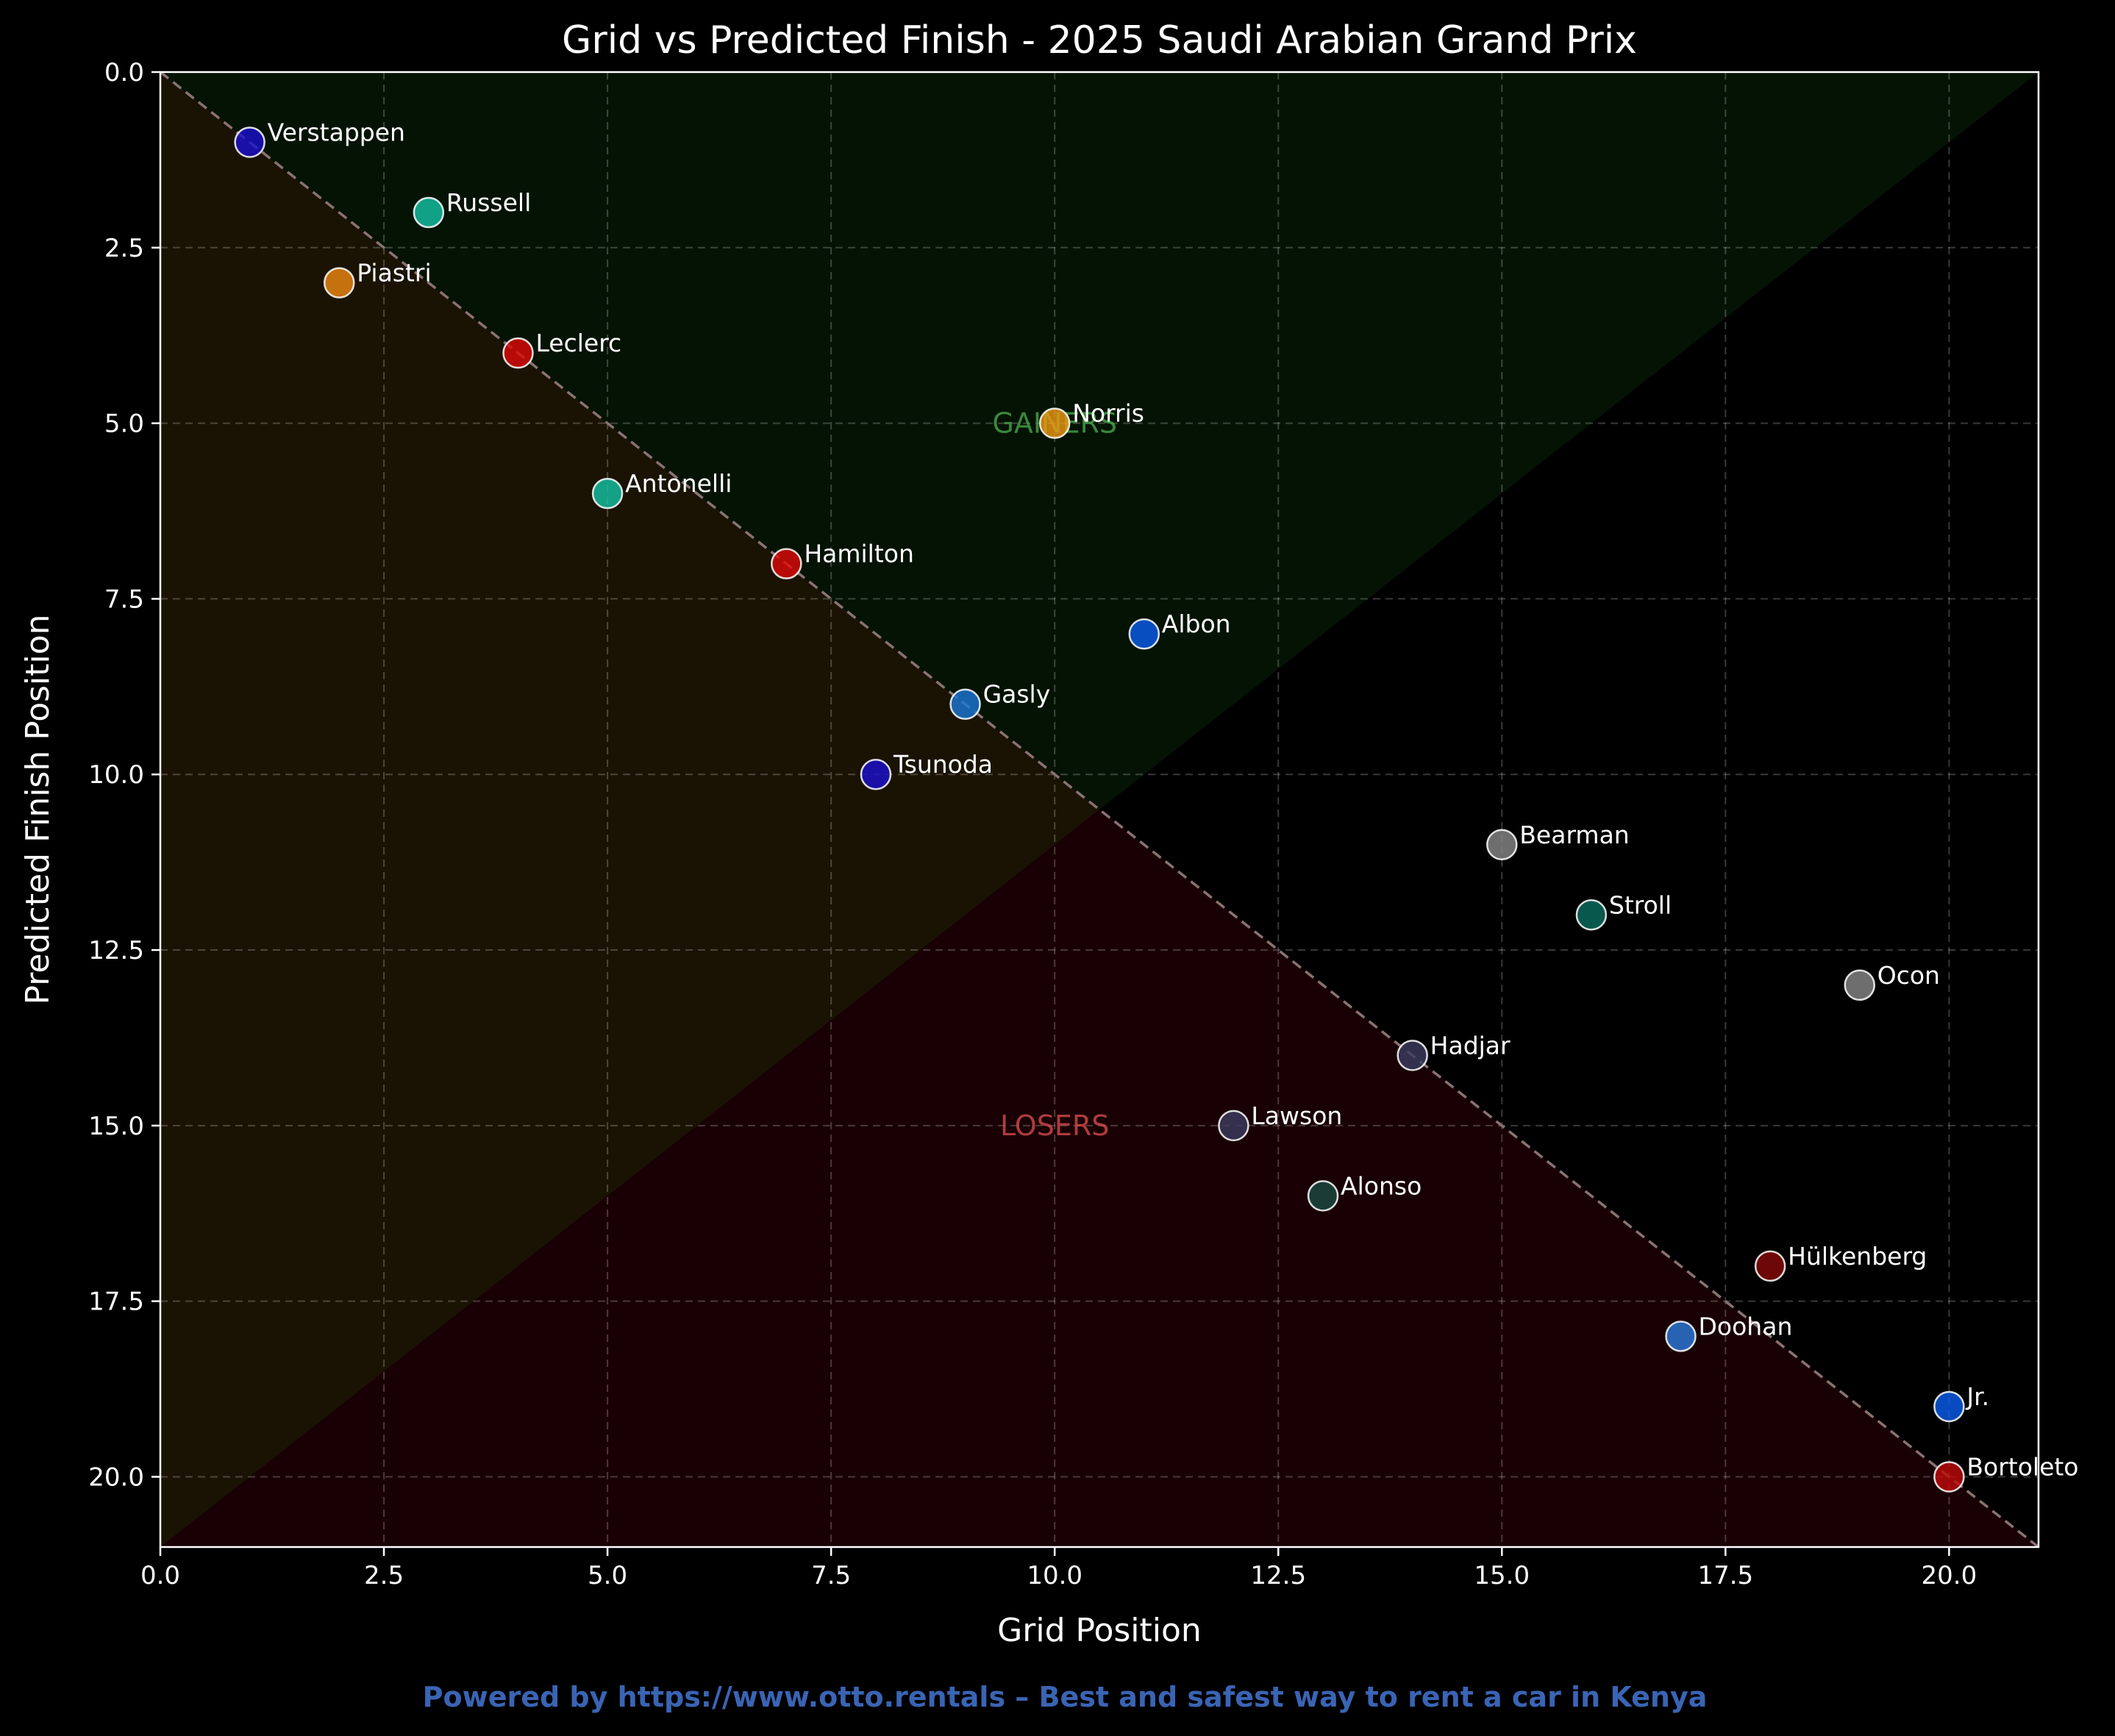 The height and width of the screenshot is (1736, 2115). What do you see at coordinates (831, 1576) in the screenshot?
I see `x-tick-label: 7.5` at bounding box center [831, 1576].